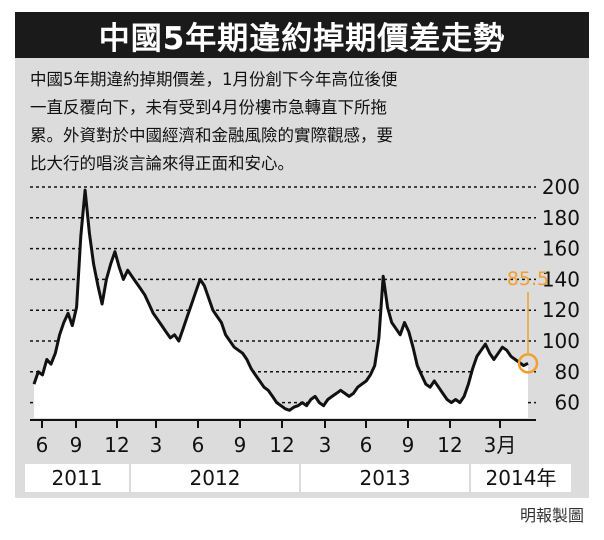 The height and width of the screenshot is (540, 604). What do you see at coordinates (302, 35) in the screenshot?
I see `chart-title: 中國5年期違約掉期價差走勢` at bounding box center [302, 35].